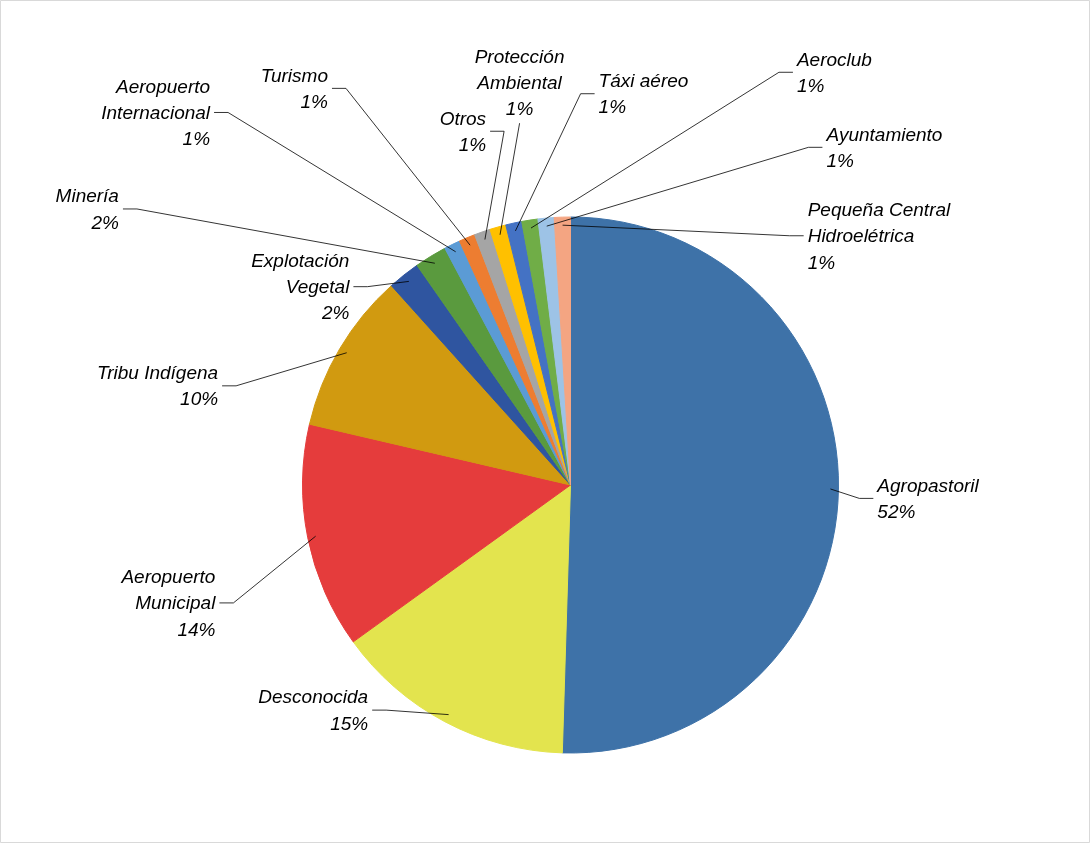  What do you see at coordinates (199, 399) in the screenshot?
I see `data-label: 10%` at bounding box center [199, 399].